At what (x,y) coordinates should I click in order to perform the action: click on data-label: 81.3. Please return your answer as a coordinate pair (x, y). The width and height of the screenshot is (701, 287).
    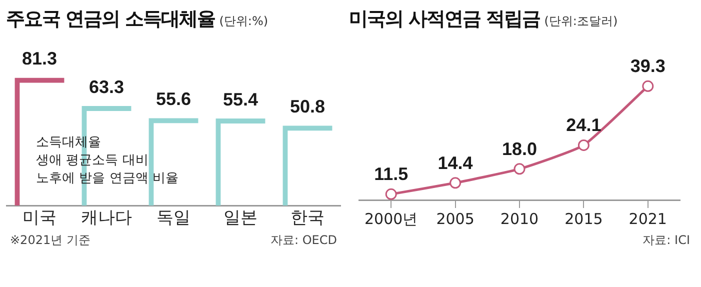
    Looking at the image, I should click on (40, 58).